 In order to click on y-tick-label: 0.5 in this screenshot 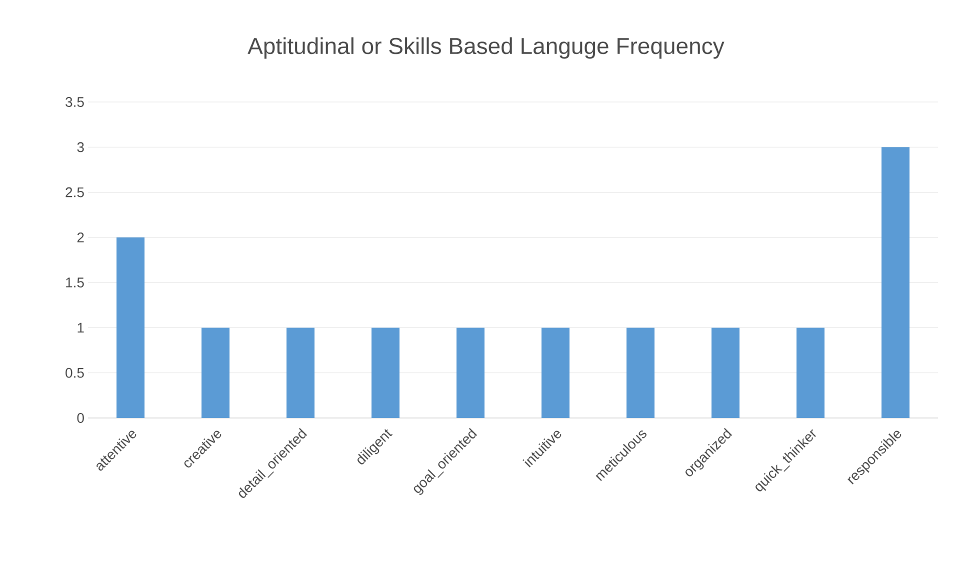, I will do `click(75, 373)`.